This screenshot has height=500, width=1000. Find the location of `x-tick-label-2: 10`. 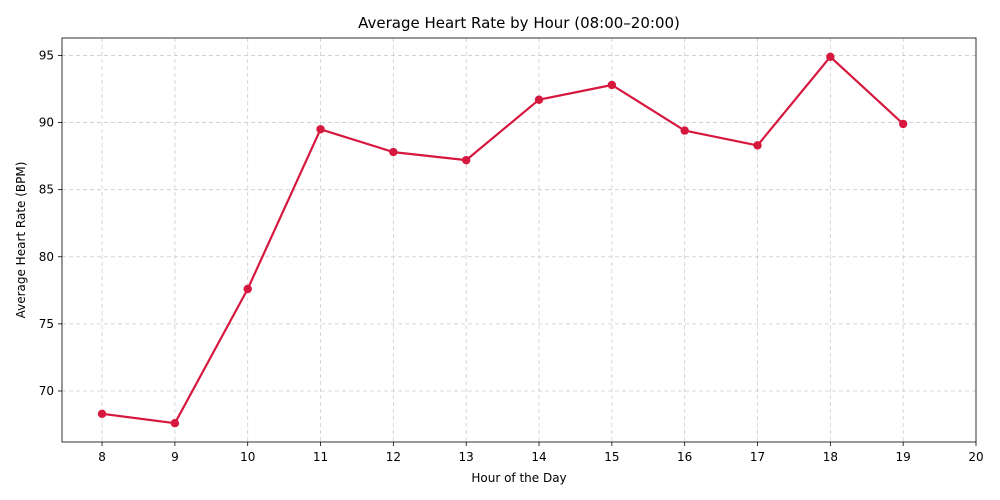

x-tick-label-2: 10 is located at coordinates (247, 457).